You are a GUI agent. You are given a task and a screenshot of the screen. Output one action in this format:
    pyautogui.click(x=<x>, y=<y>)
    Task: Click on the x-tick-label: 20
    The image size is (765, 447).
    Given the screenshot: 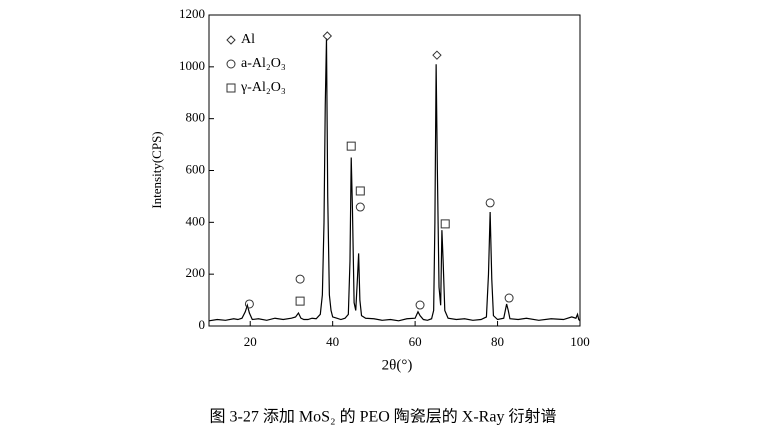 What is the action you would take?
    pyautogui.click(x=250, y=341)
    